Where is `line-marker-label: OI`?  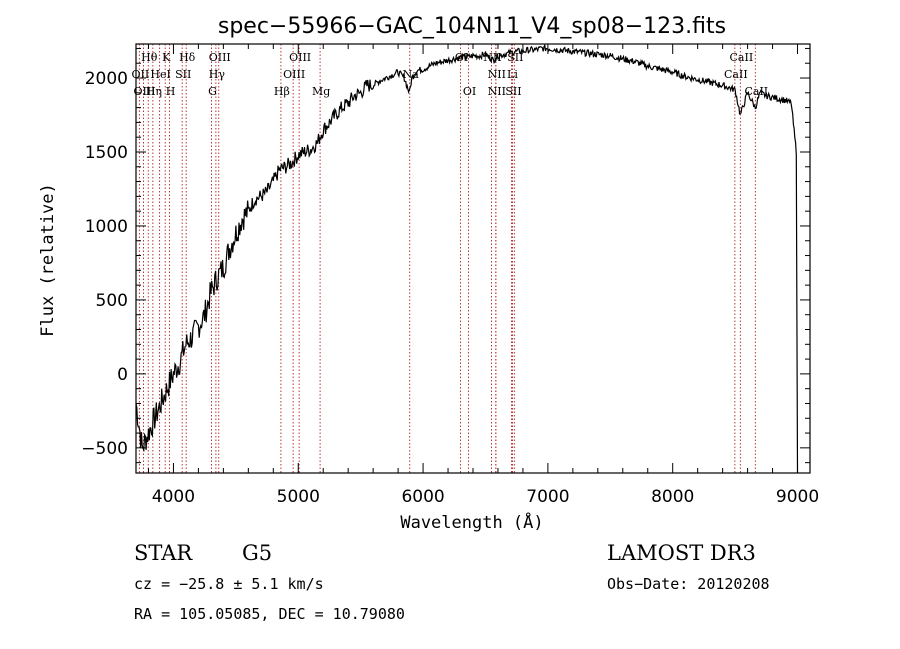 line-marker-label: OI is located at coordinates (469, 91).